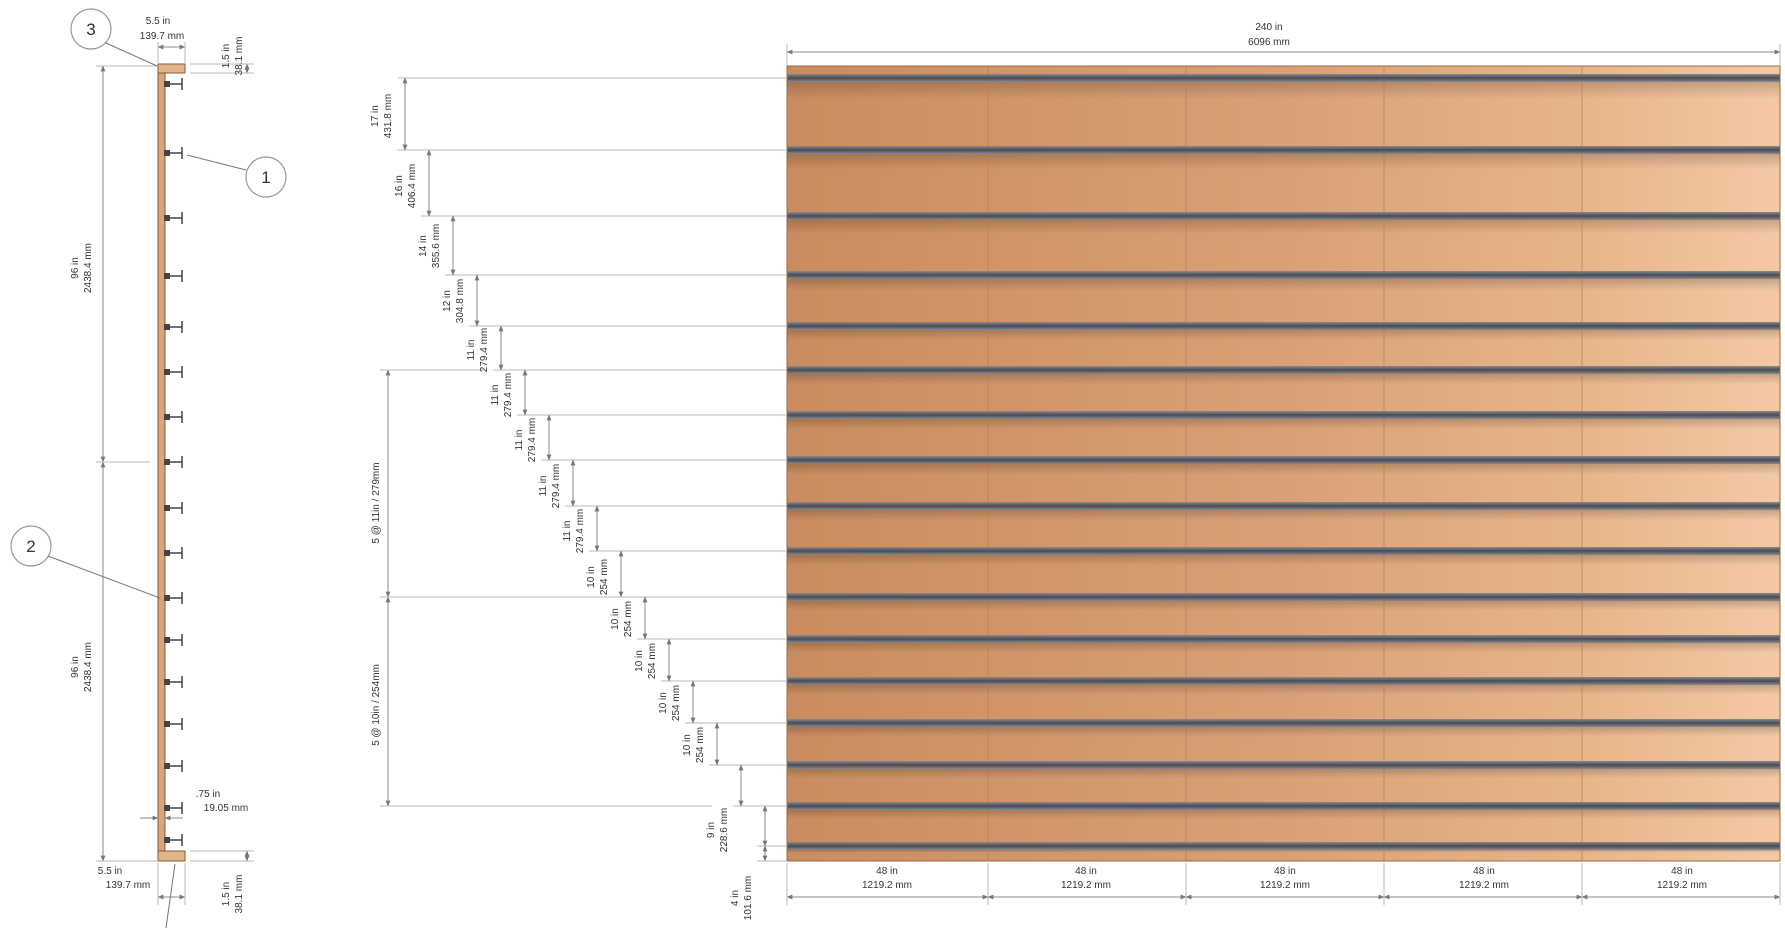 The width and height of the screenshot is (1785, 930). I want to click on bottom-cap-thickness-in: 1.5 in, so click(226, 894).